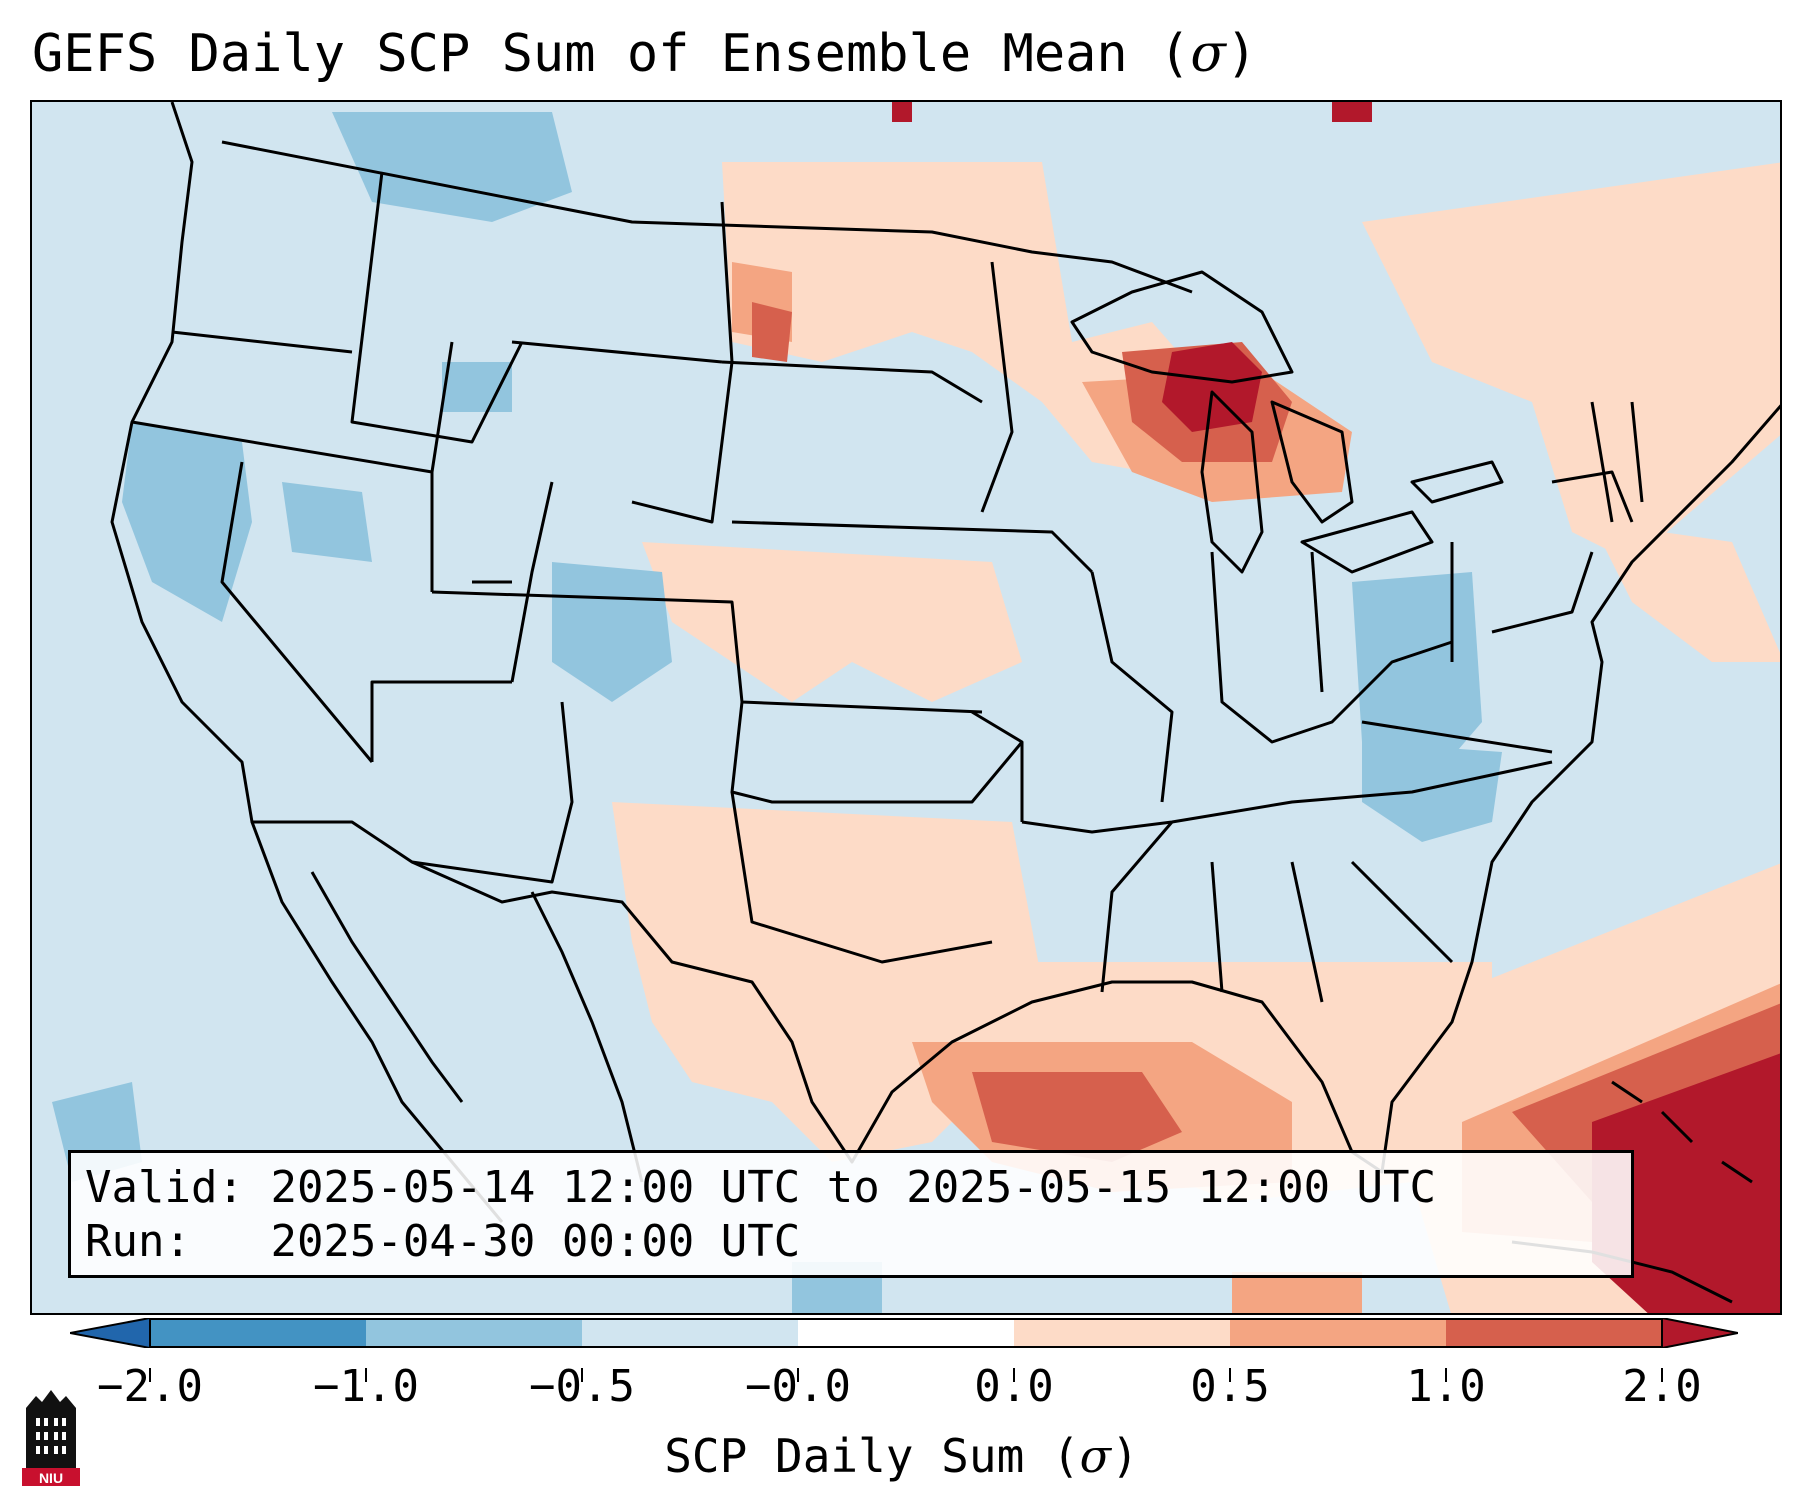 This screenshot has height=1506, width=1803. I want to click on colorbar-tick-label: −0.5, so click(582, 1386).